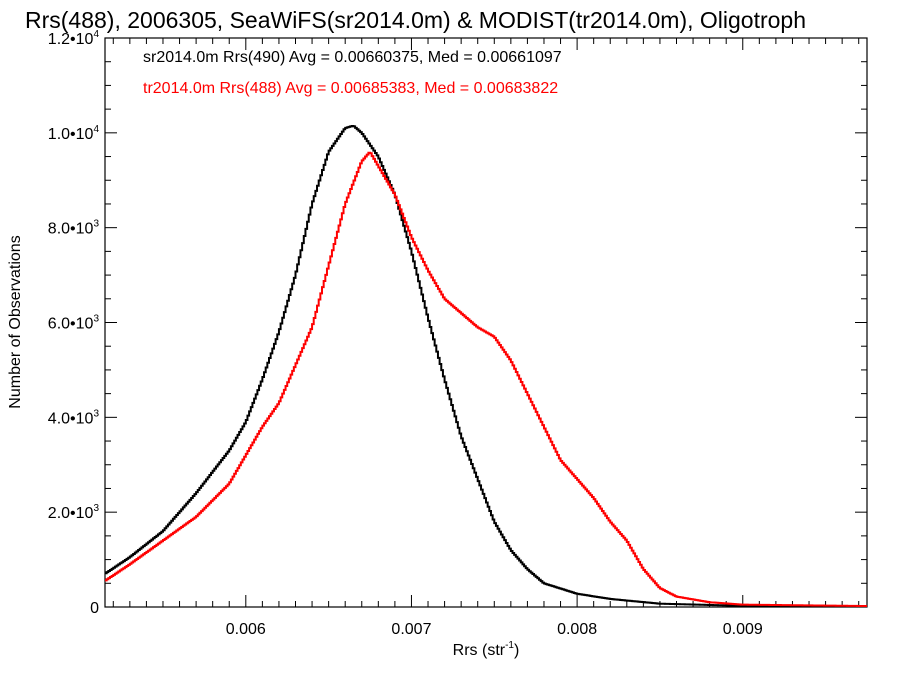 The width and height of the screenshot is (900, 675). What do you see at coordinates (509, 645) in the screenshot?
I see `x-axis-label-sup: -1` at bounding box center [509, 645].